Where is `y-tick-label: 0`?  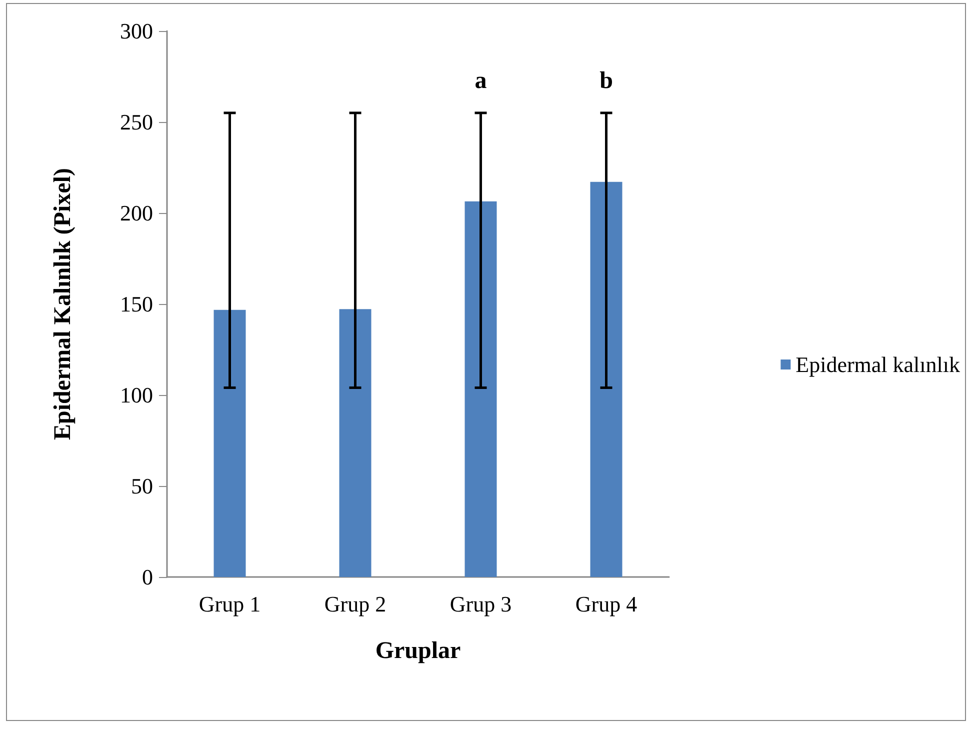 y-tick-label: 0 is located at coordinates (147, 577).